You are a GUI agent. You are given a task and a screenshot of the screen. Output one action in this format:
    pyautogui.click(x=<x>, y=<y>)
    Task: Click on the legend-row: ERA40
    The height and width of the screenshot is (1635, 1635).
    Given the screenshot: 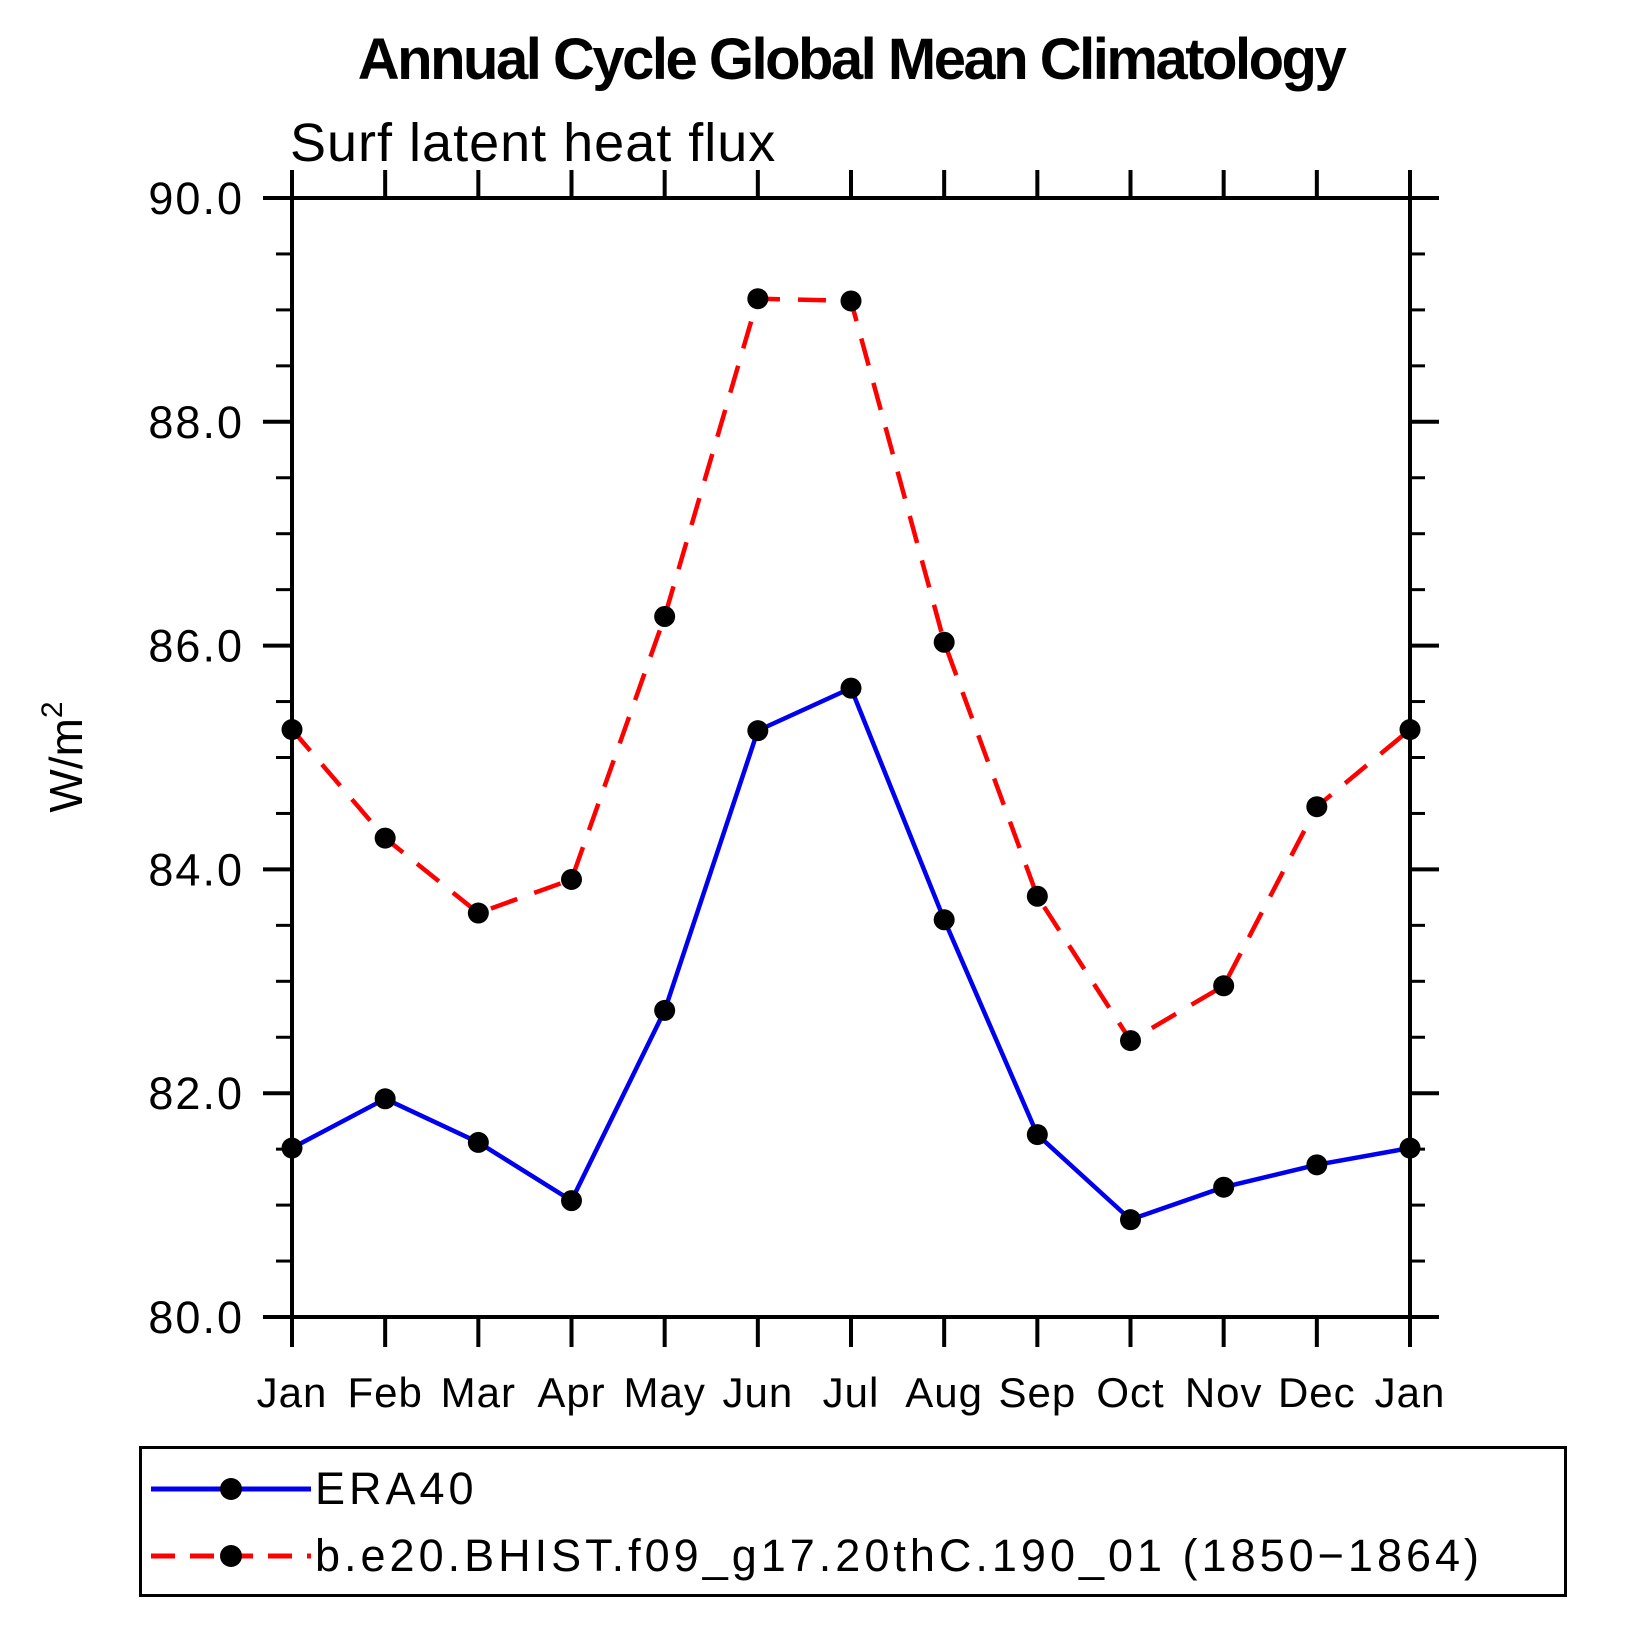 What is the action you would take?
    pyautogui.click(x=312, y=1488)
    